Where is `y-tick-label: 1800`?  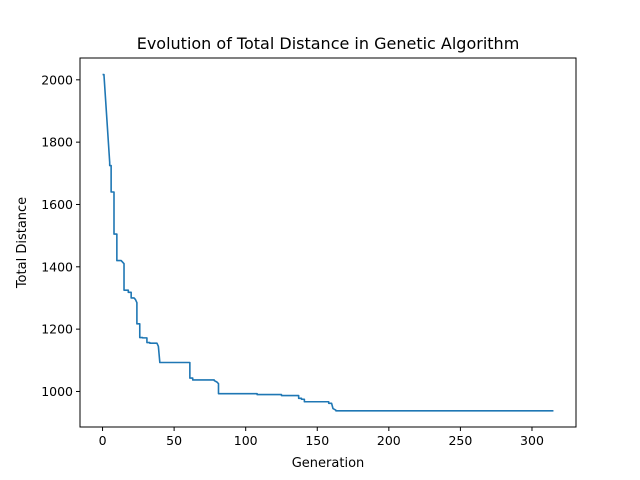 y-tick-label: 1800 is located at coordinates (57, 142).